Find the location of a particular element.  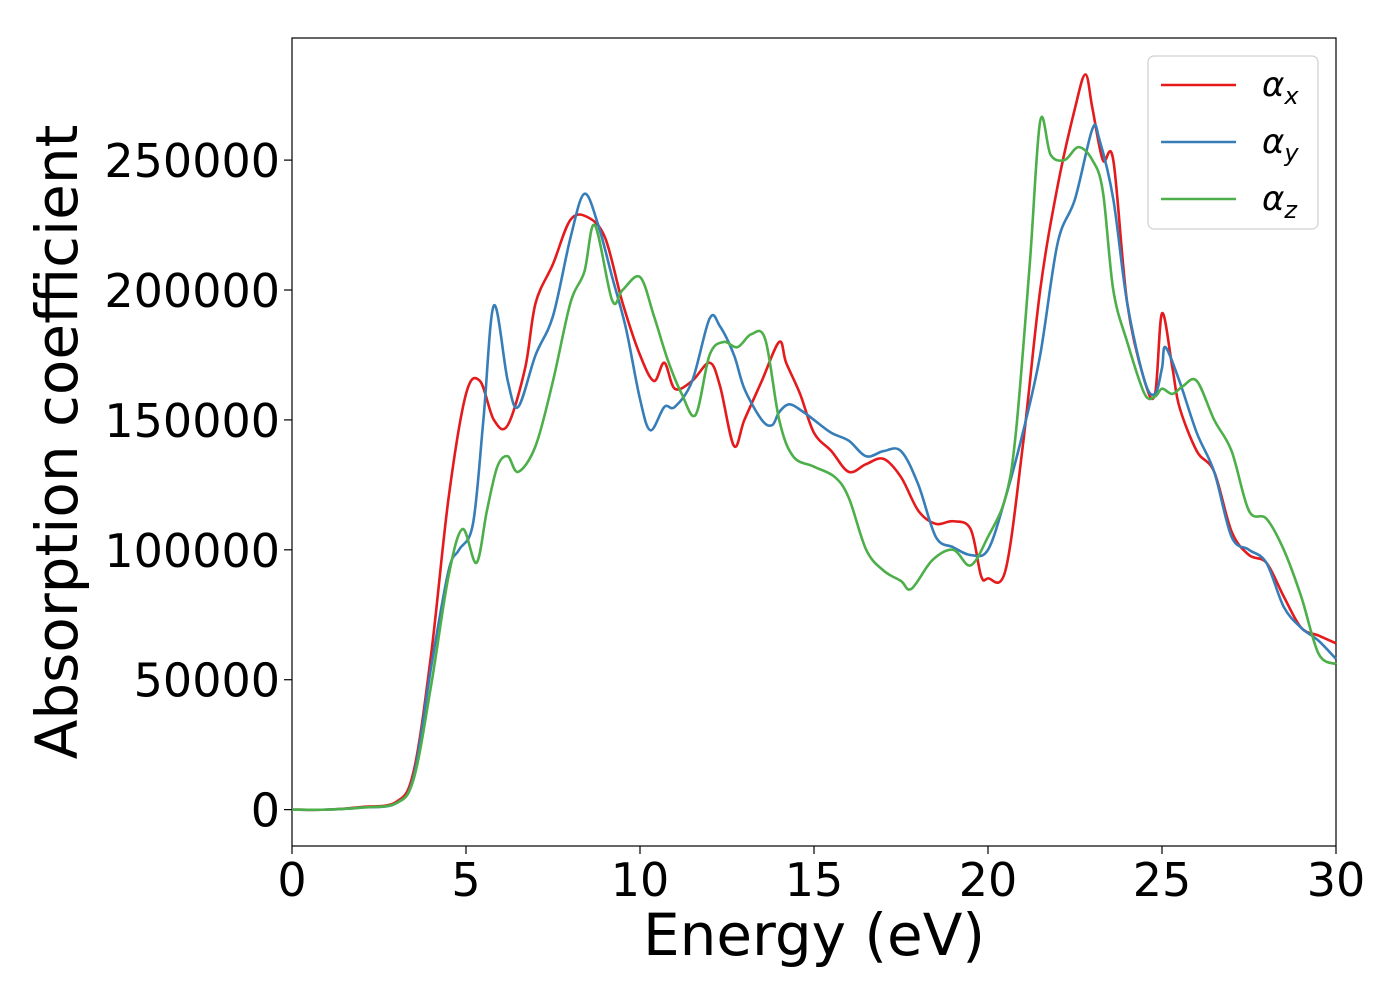

legend-label-subscript: z is located at coordinates (1290, 210).